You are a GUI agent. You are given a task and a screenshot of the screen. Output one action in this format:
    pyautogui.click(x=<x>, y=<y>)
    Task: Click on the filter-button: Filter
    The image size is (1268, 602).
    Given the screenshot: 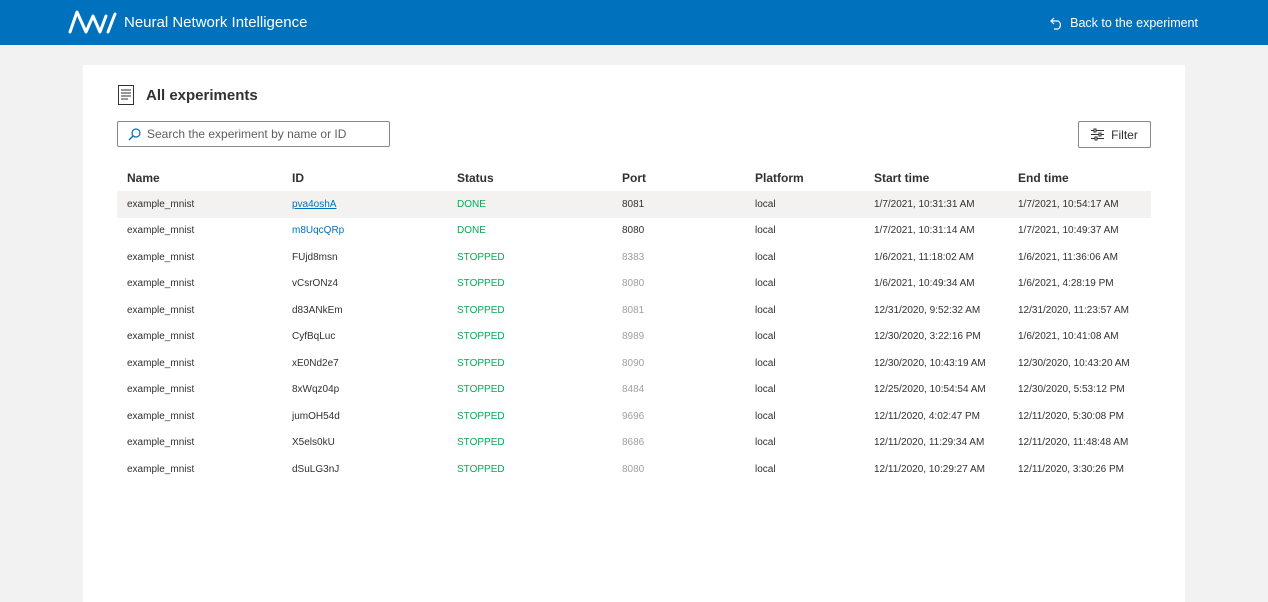 What is the action you would take?
    pyautogui.click(x=1114, y=134)
    